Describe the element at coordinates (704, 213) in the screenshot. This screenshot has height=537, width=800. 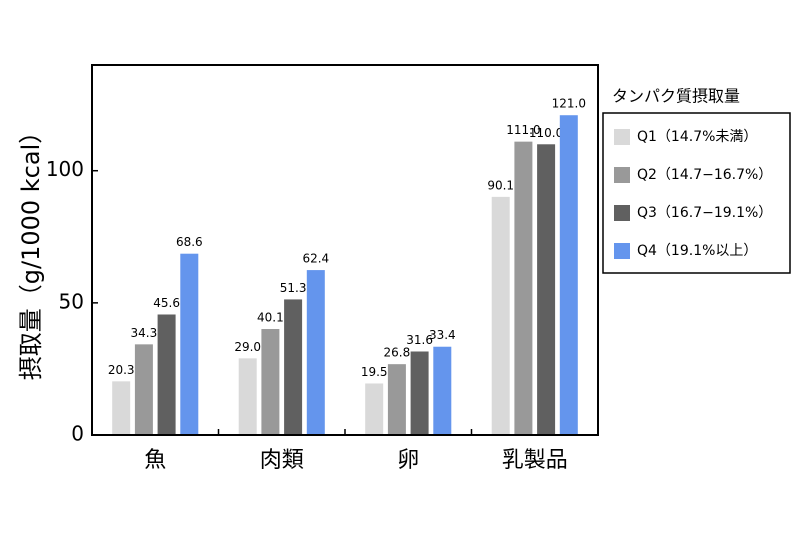
I see `legend-label: Q3（16.7−19.1%）` at that location.